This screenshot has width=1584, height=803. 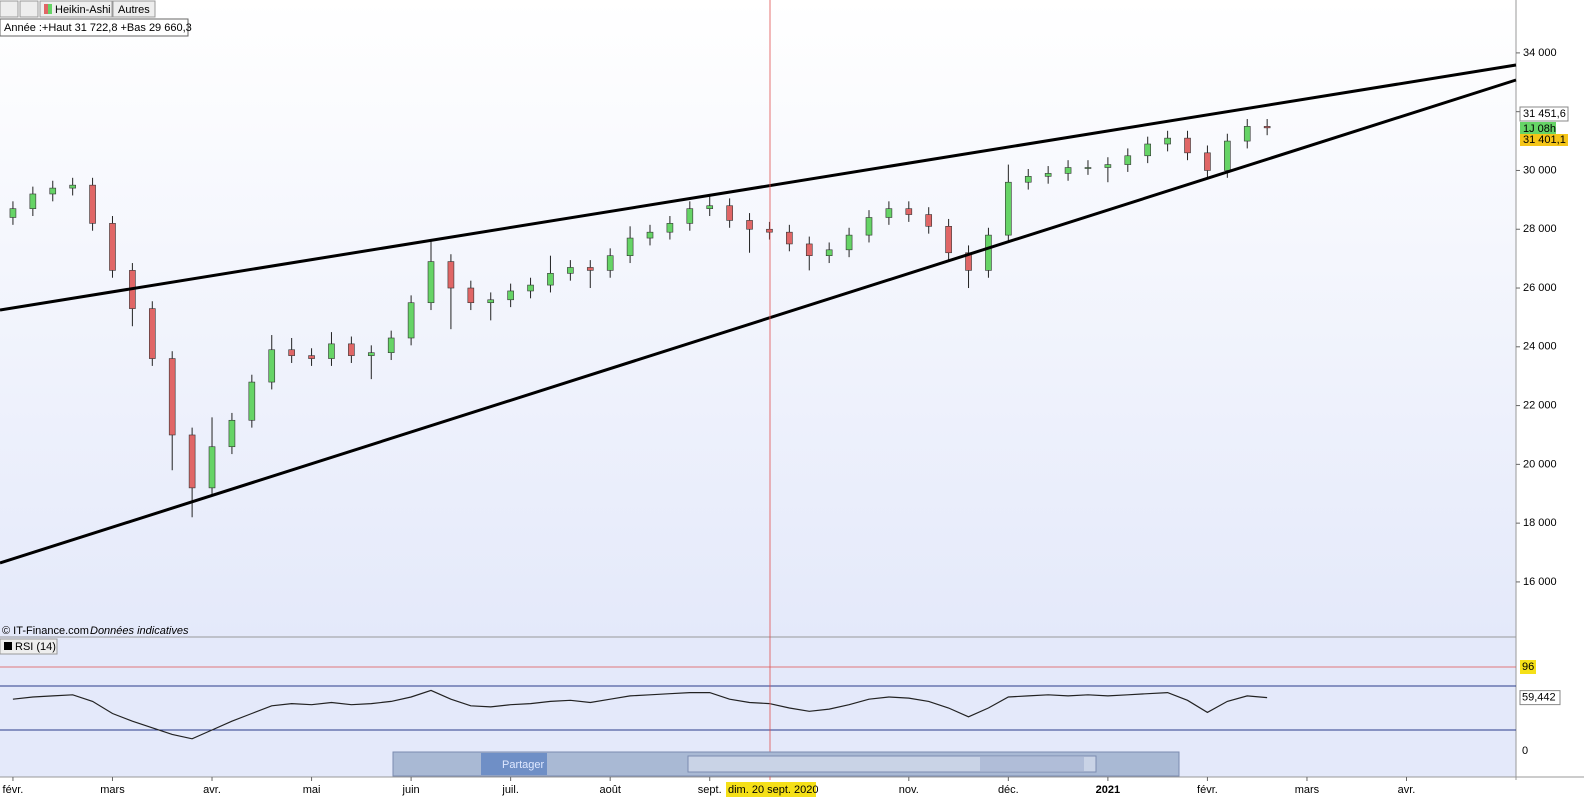 I want to click on x-tick-label: sept., so click(x=710, y=790).